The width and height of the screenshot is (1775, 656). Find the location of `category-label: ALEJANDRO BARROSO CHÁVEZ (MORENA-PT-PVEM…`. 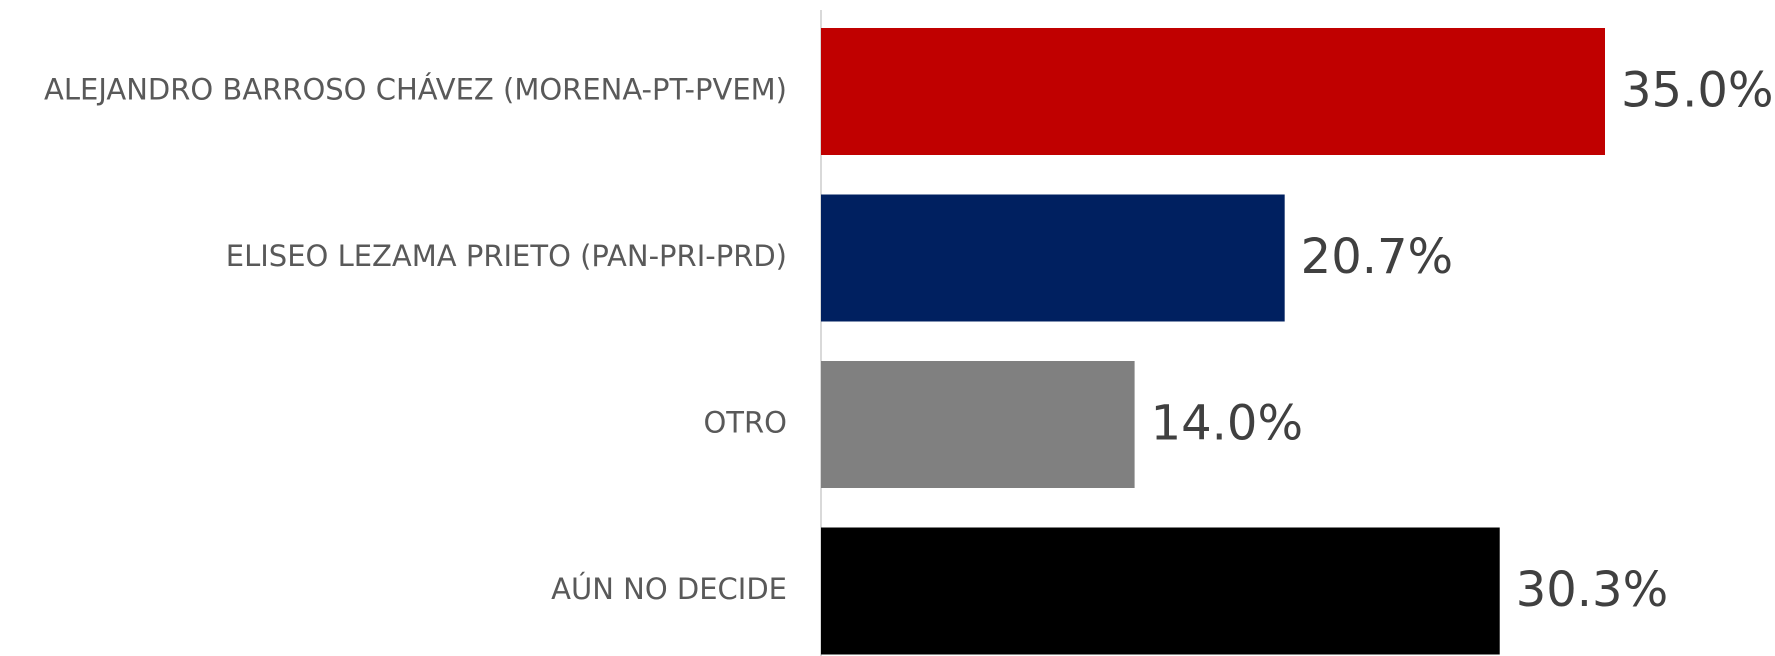

category-label: ALEJANDRO BARROSO CHÁVEZ (MORENA-PT-PVEM… is located at coordinates (415, 90).